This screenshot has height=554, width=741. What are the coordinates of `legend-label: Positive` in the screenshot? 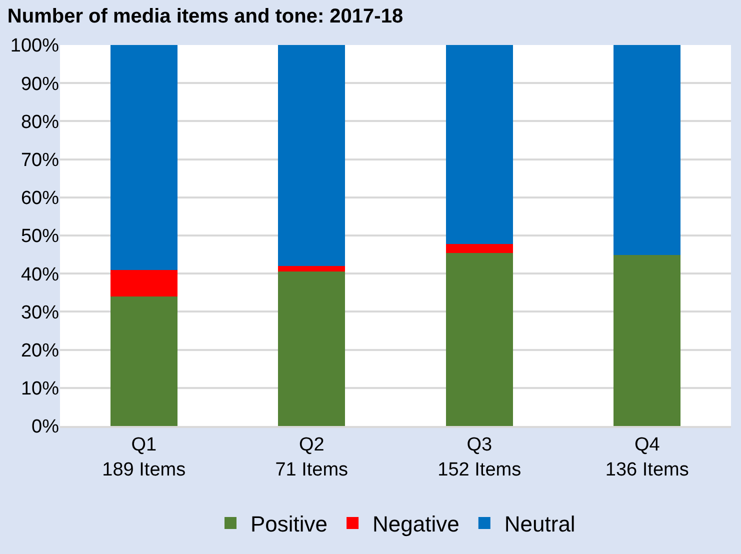 It's located at (289, 524).